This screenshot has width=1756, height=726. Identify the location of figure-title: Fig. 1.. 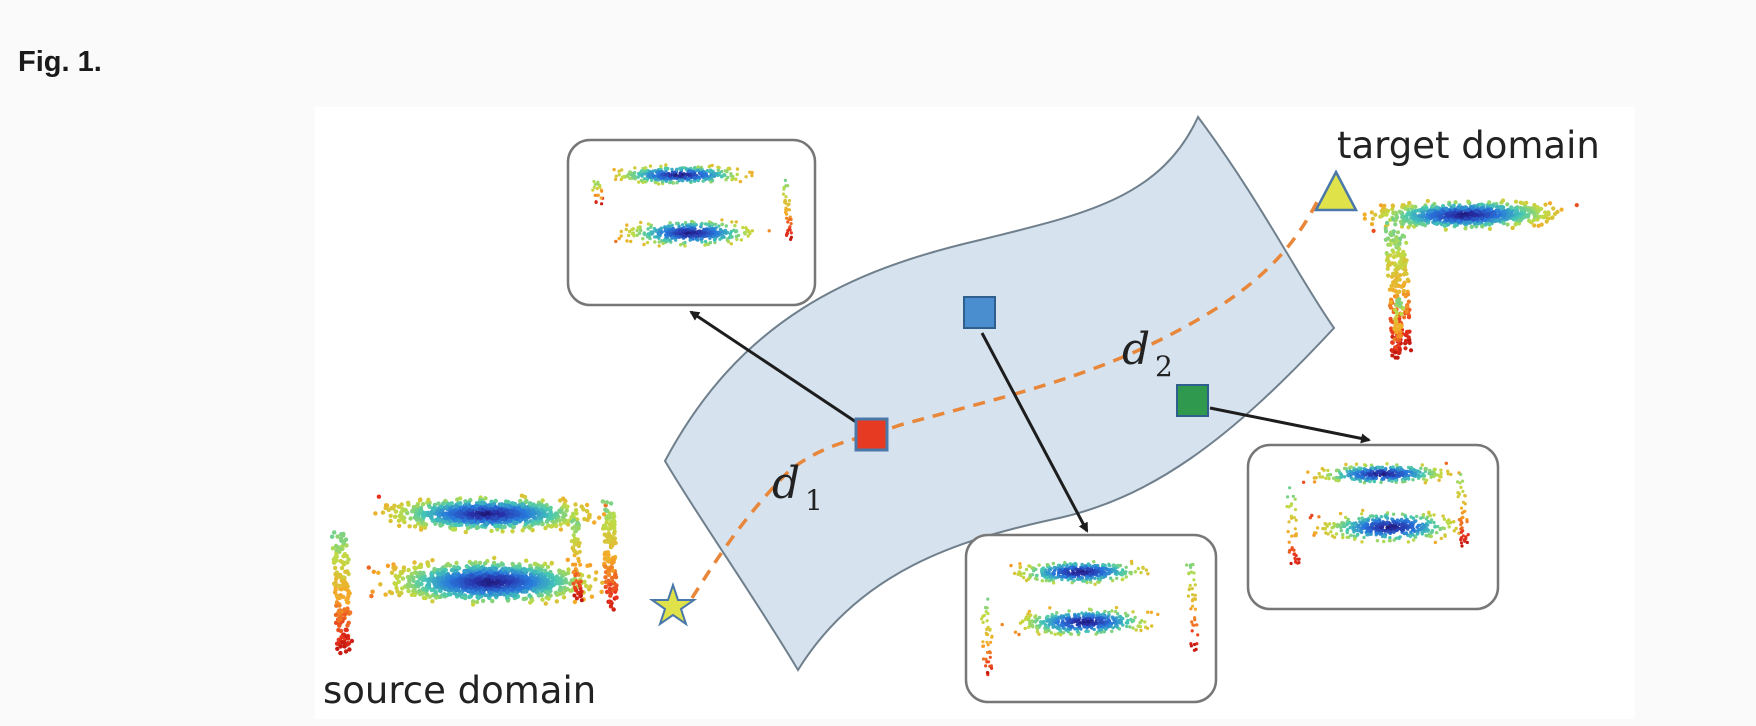
(60, 62).